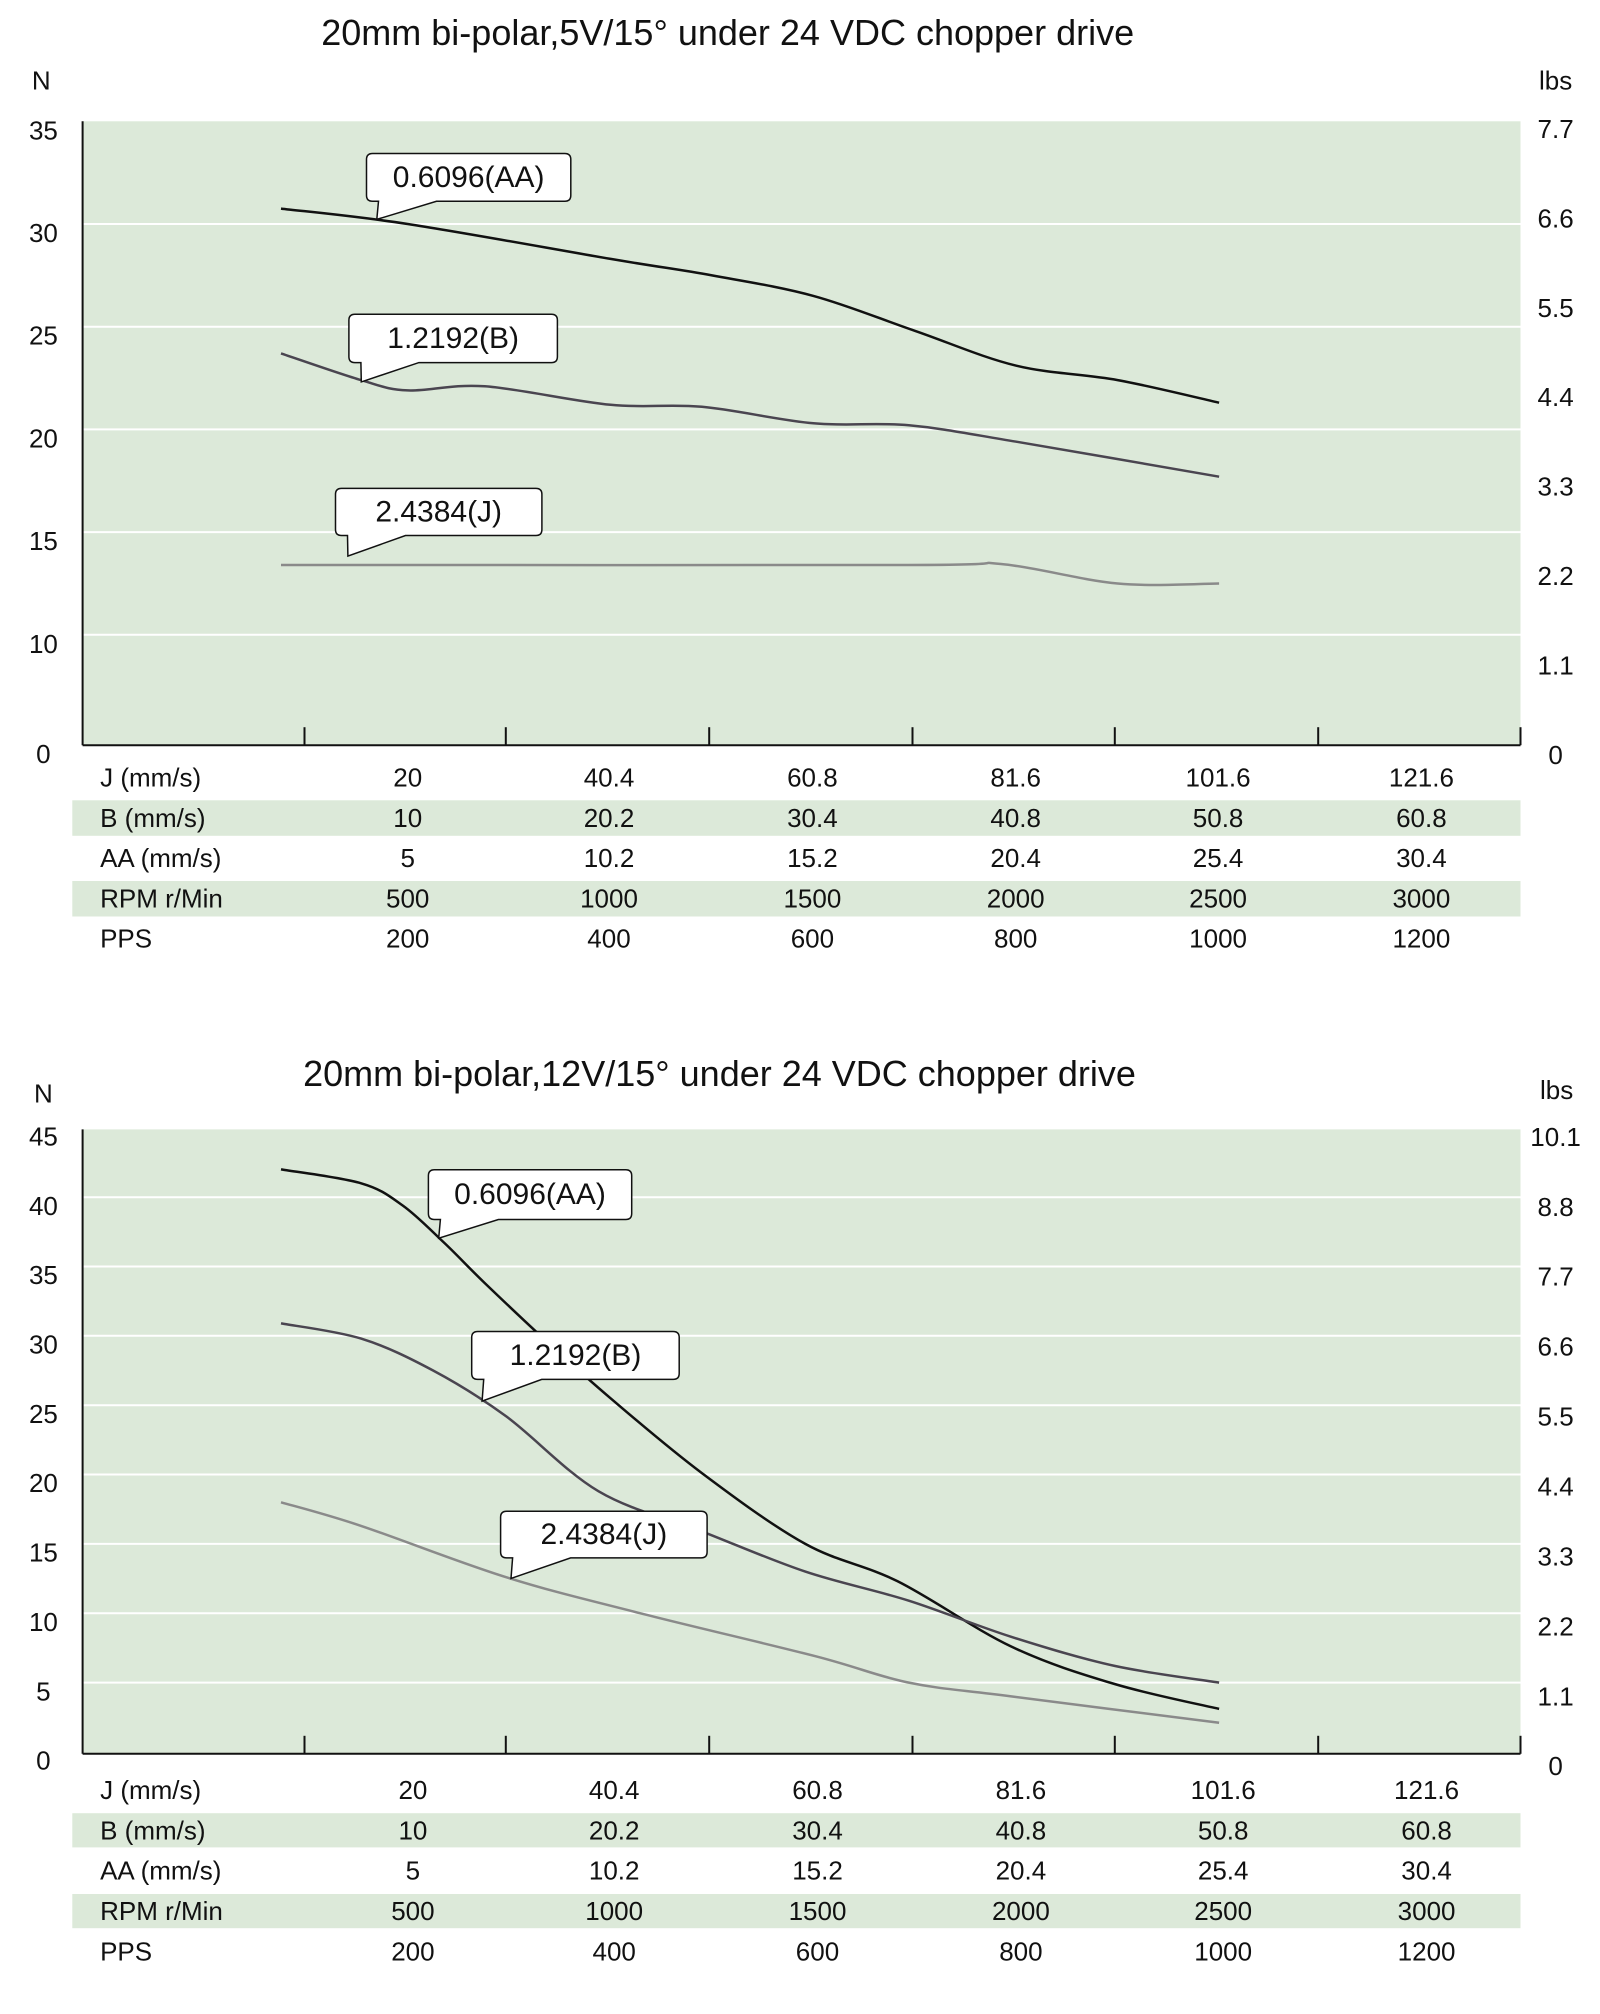 The height and width of the screenshot is (2014, 1600). What do you see at coordinates (413, 1871) in the screenshot?
I see `table-cell: 5` at bounding box center [413, 1871].